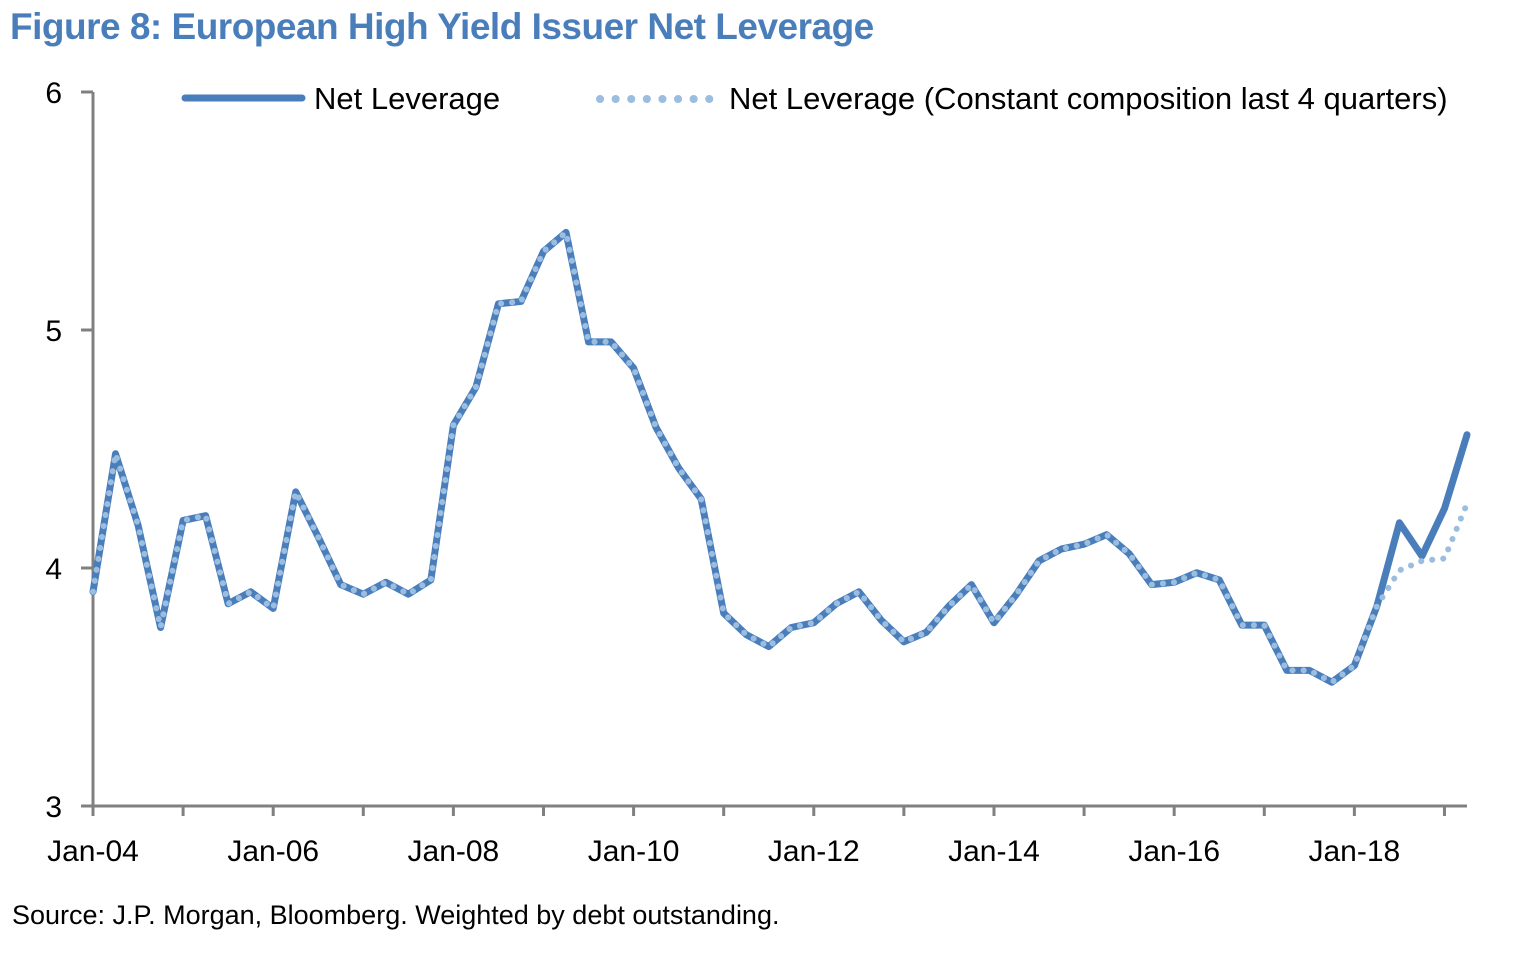 The height and width of the screenshot is (958, 1535). I want to click on x-tick-label: Jan-04, so click(93, 851).